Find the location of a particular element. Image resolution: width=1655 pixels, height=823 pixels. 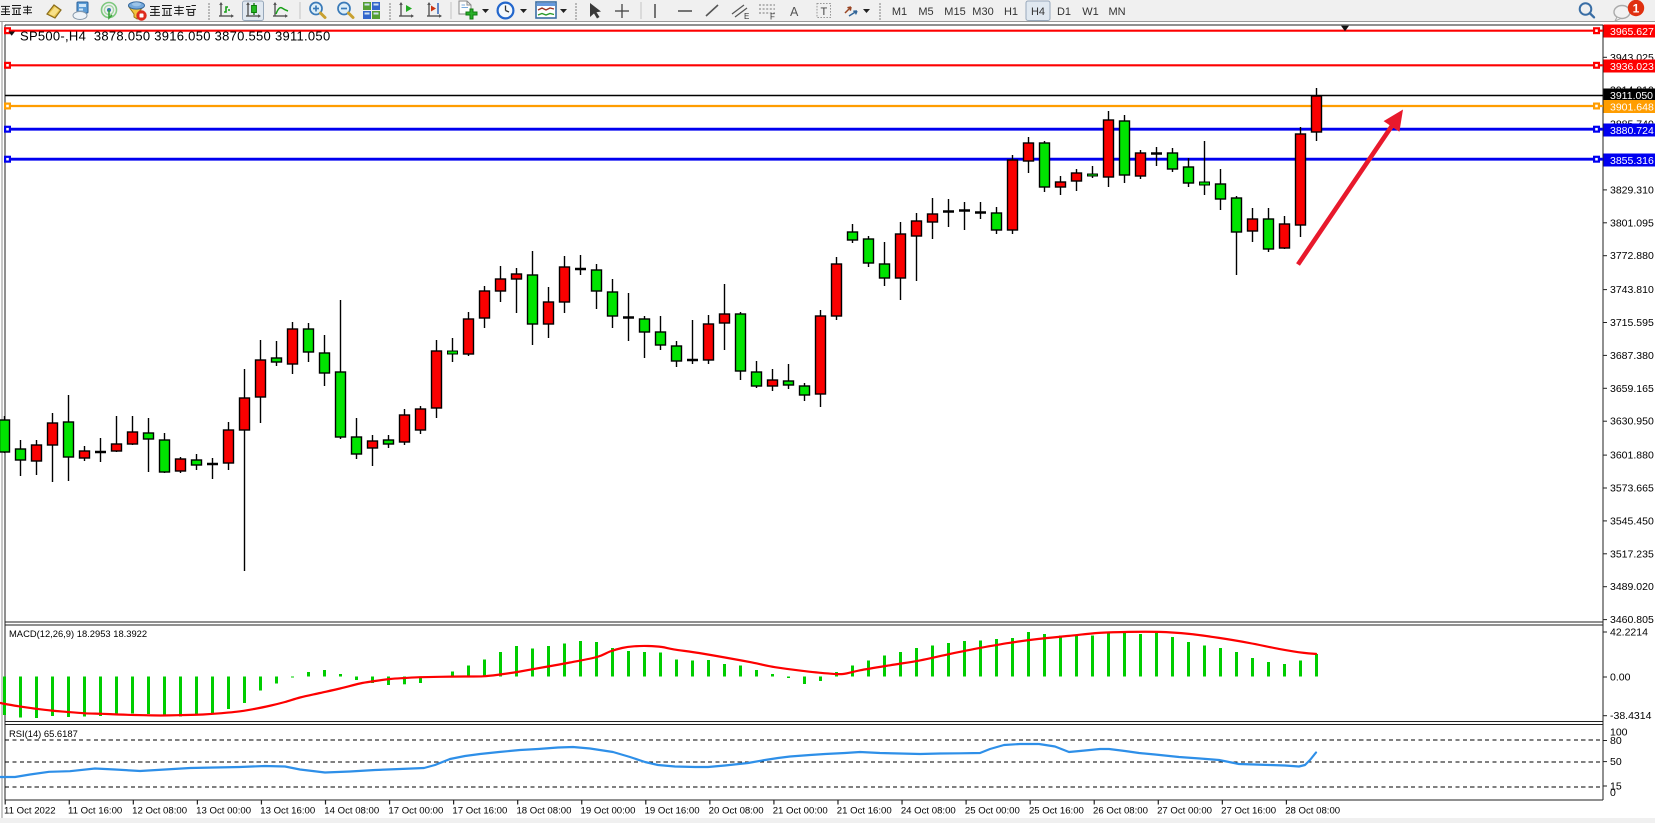

svg-text: 17 Oct 16:00 is located at coordinates (479, 811).